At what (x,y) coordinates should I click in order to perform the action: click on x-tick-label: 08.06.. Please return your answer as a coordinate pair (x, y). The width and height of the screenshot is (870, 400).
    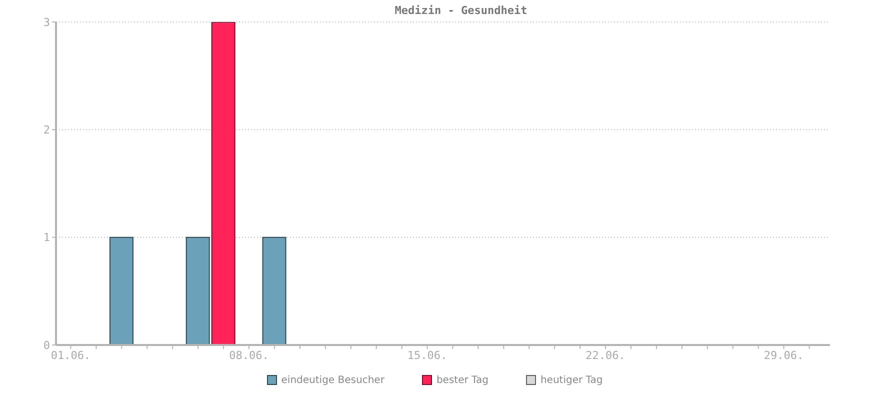
    Looking at the image, I should click on (249, 355).